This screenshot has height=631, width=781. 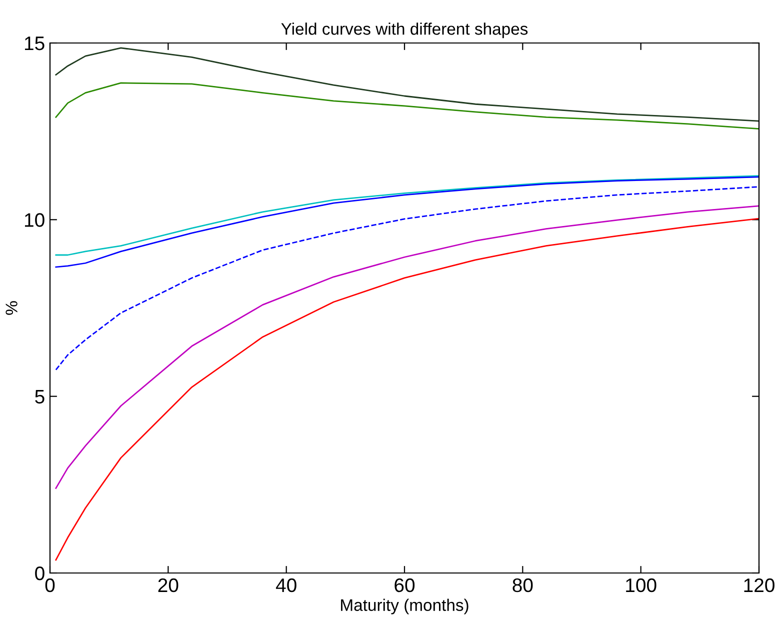 What do you see at coordinates (641, 585) in the screenshot?
I see `x-tick-label: 100` at bounding box center [641, 585].